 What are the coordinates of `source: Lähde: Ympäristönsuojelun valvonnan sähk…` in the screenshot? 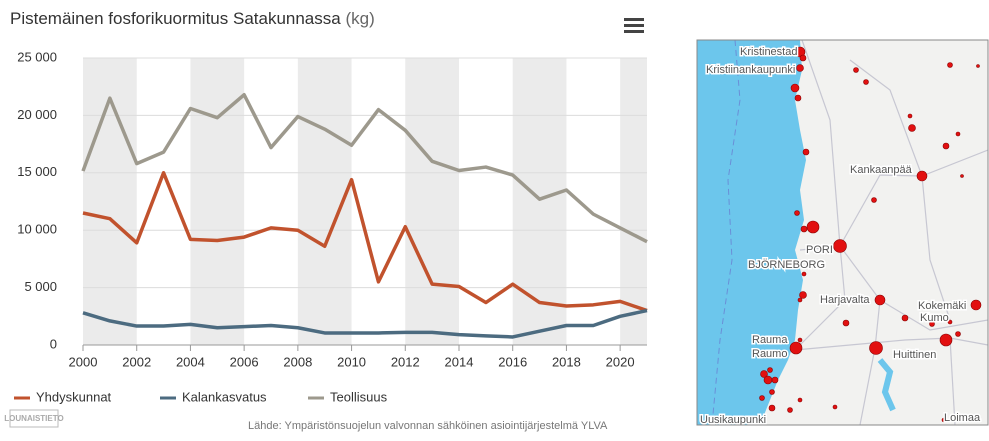 It's located at (428, 426).